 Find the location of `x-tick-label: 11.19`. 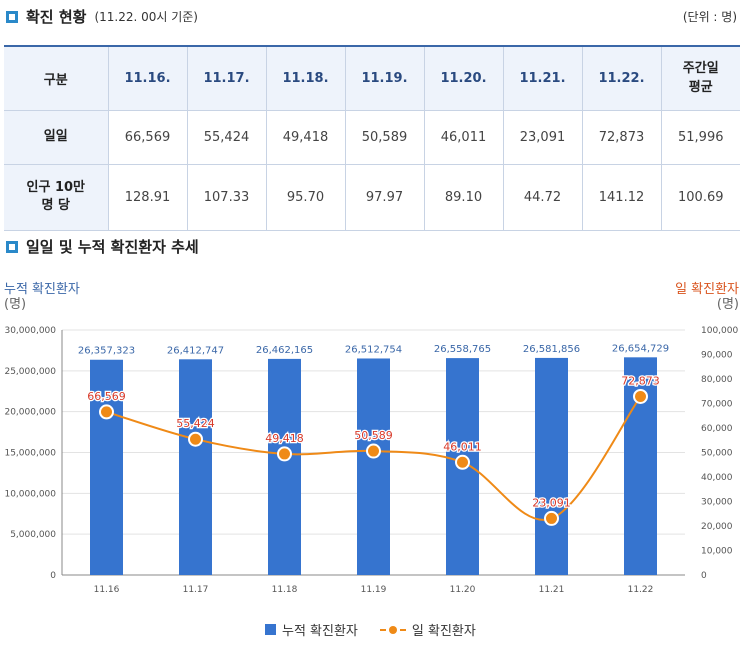

x-tick-label: 11.19 is located at coordinates (374, 590).